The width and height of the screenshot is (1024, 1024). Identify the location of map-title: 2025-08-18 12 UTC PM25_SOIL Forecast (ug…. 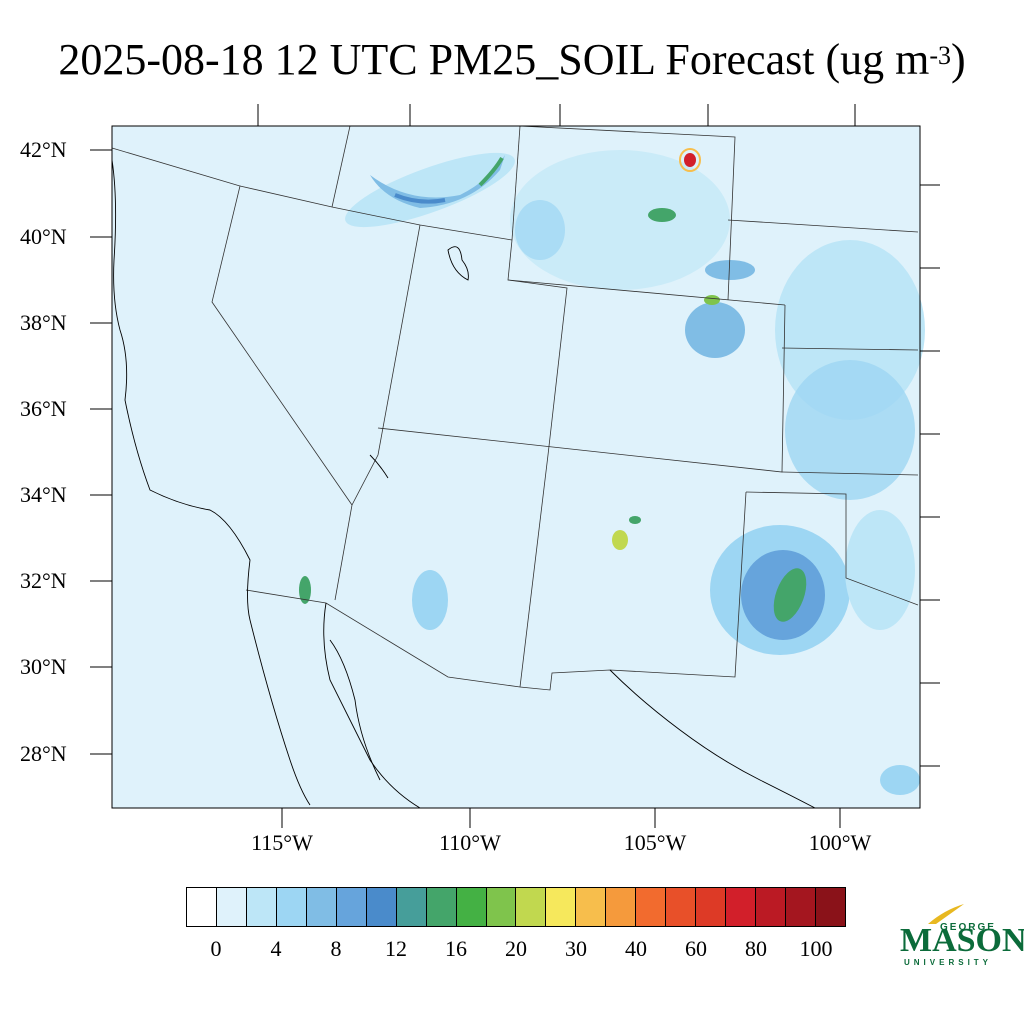
(512, 60).